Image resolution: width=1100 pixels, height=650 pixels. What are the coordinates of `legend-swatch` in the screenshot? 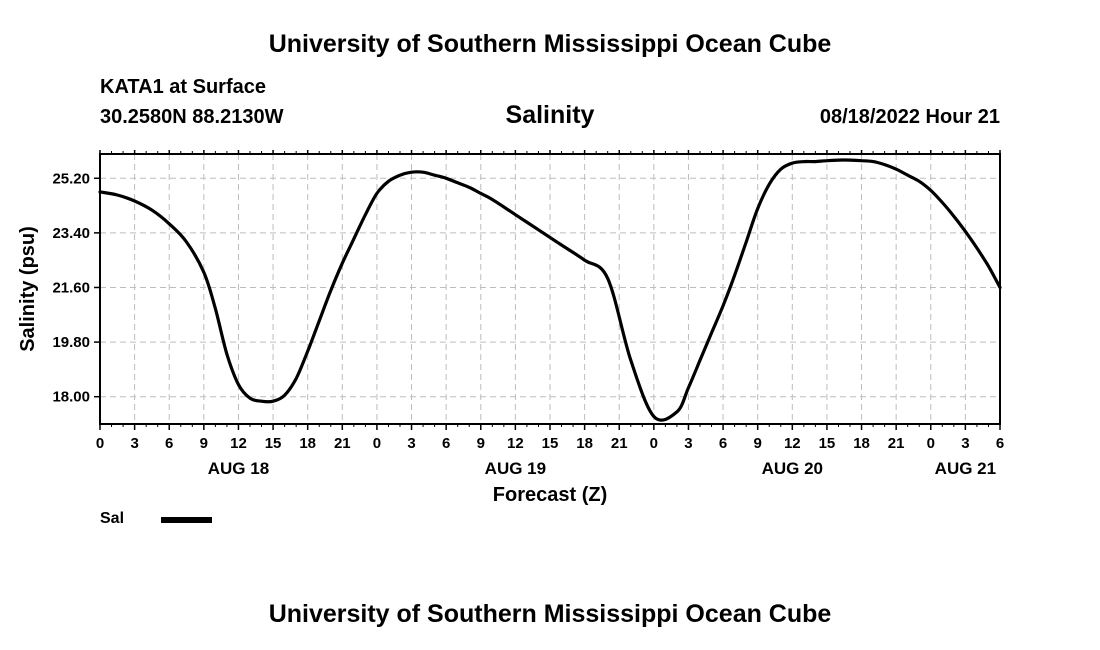 It's located at (186, 520).